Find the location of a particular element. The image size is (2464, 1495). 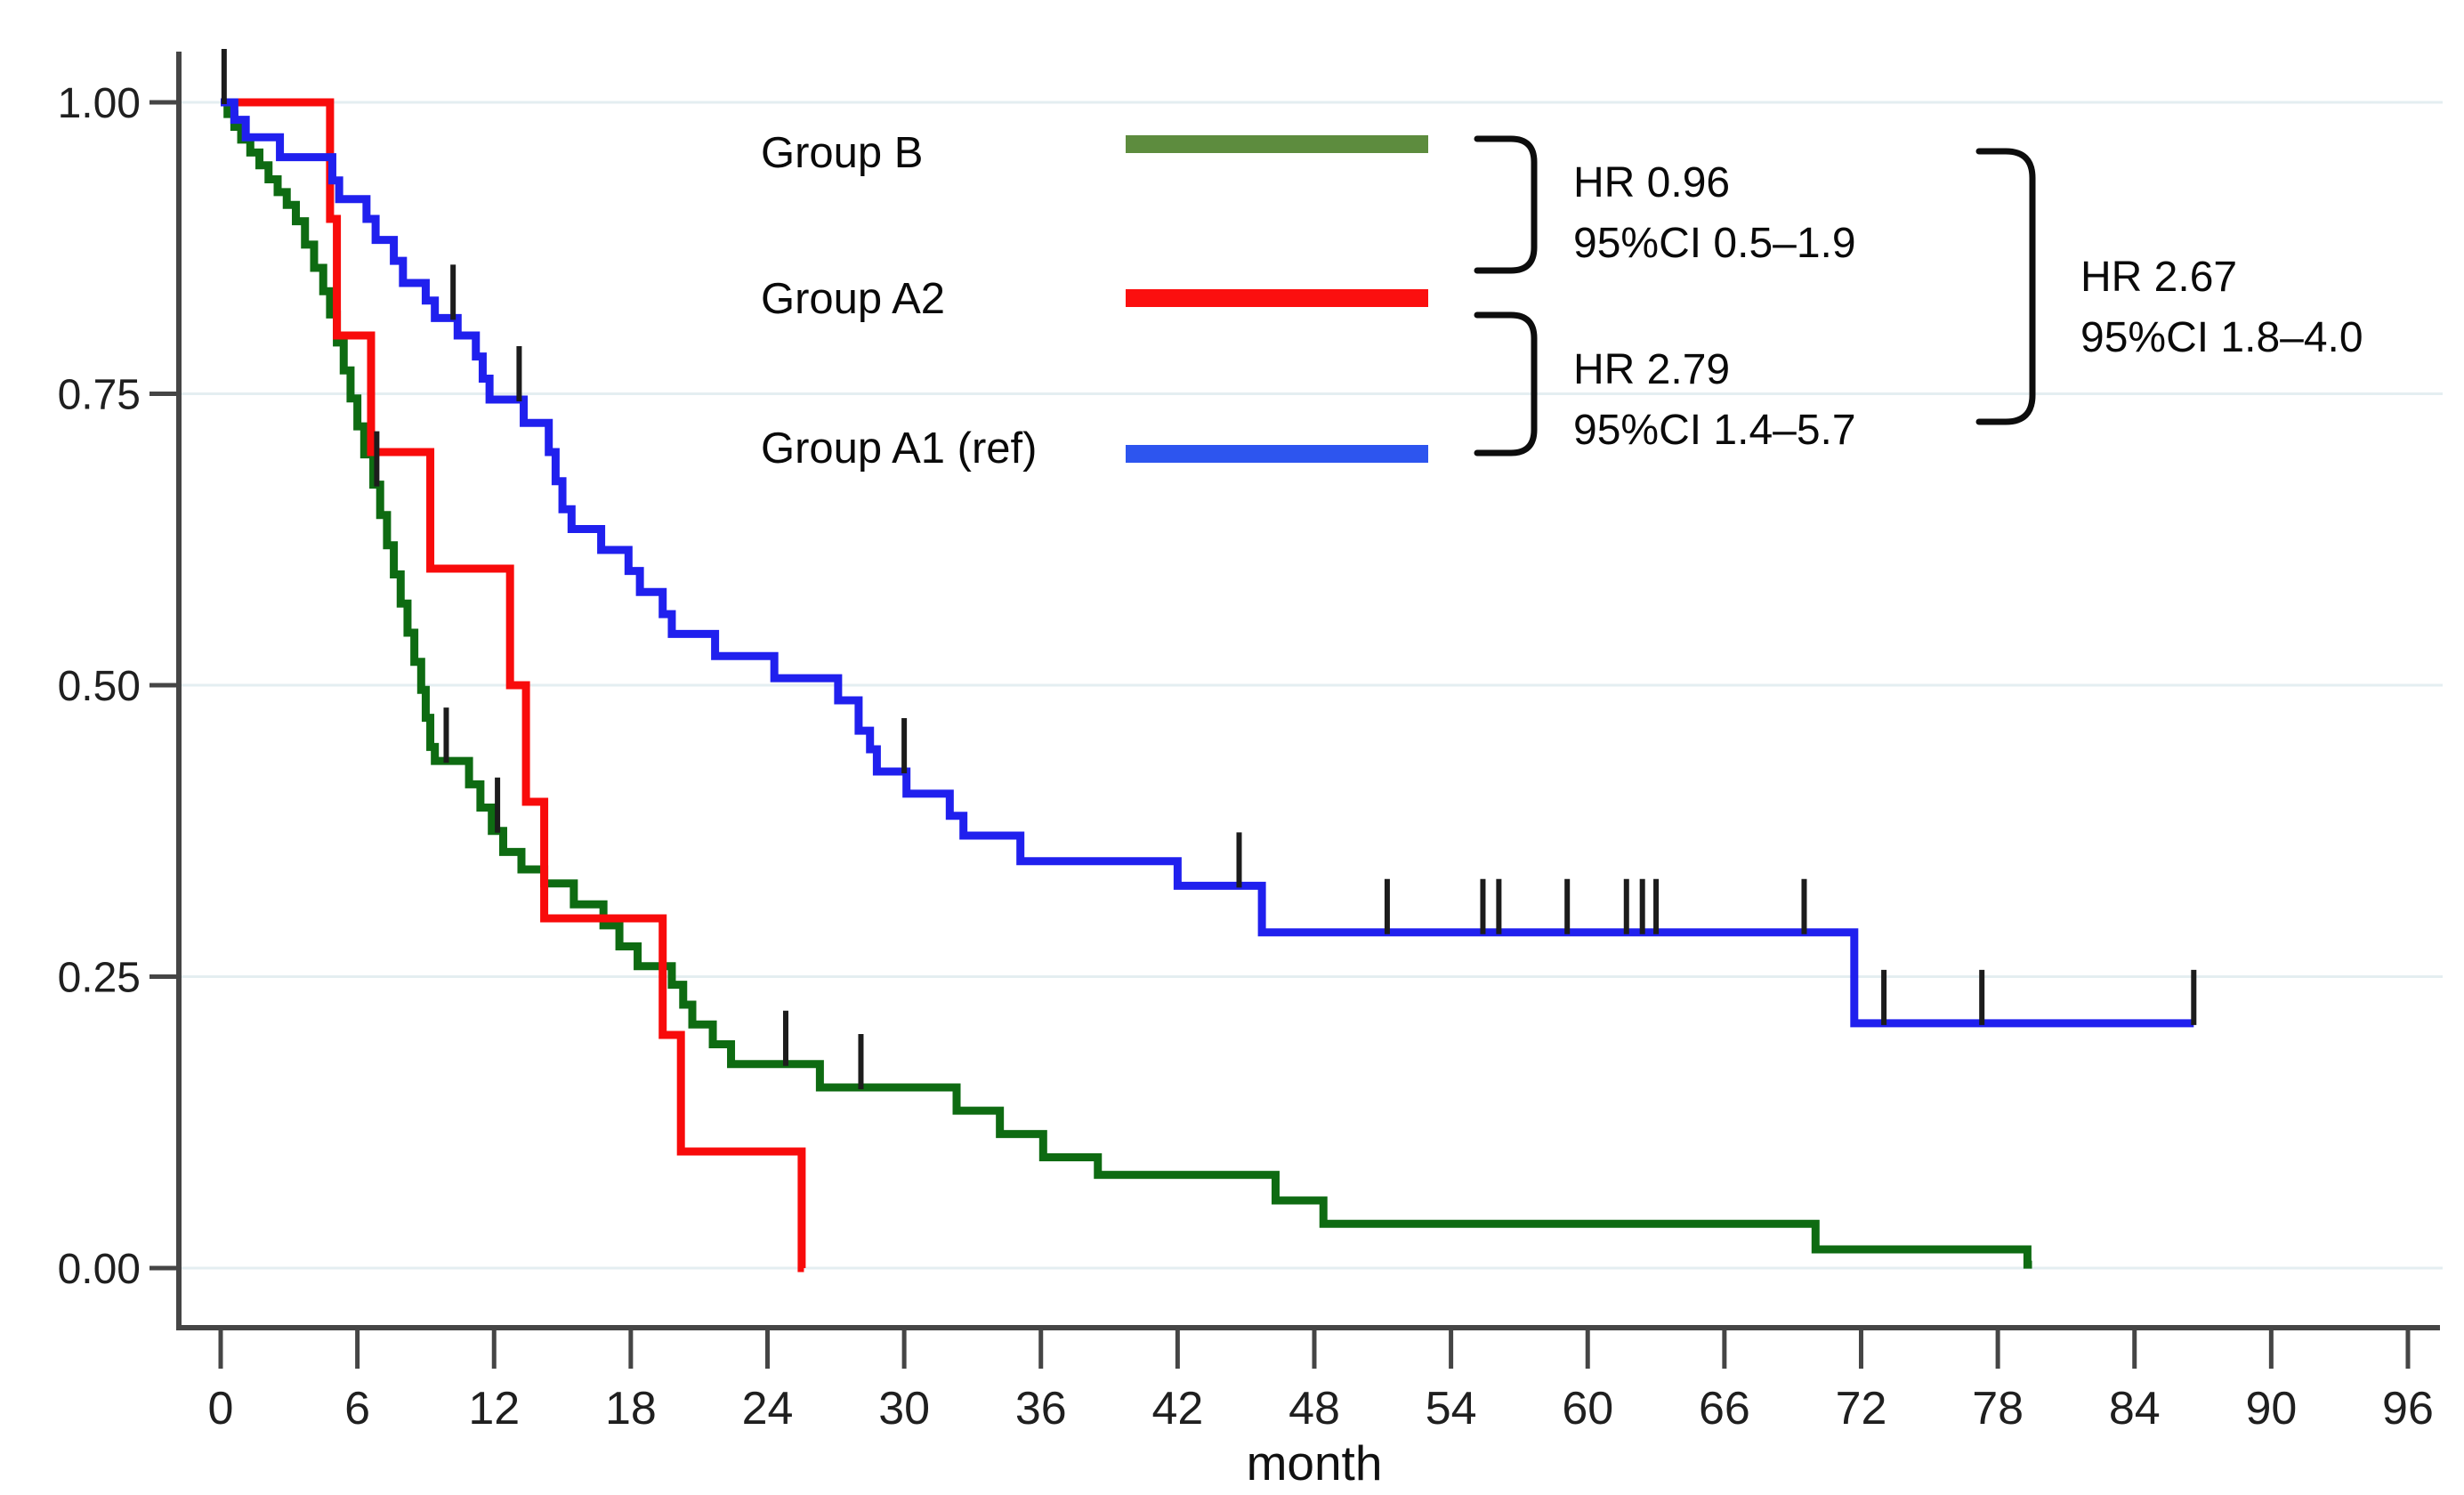

bracket-groupB-vs-A1 is located at coordinates (1506, 204).